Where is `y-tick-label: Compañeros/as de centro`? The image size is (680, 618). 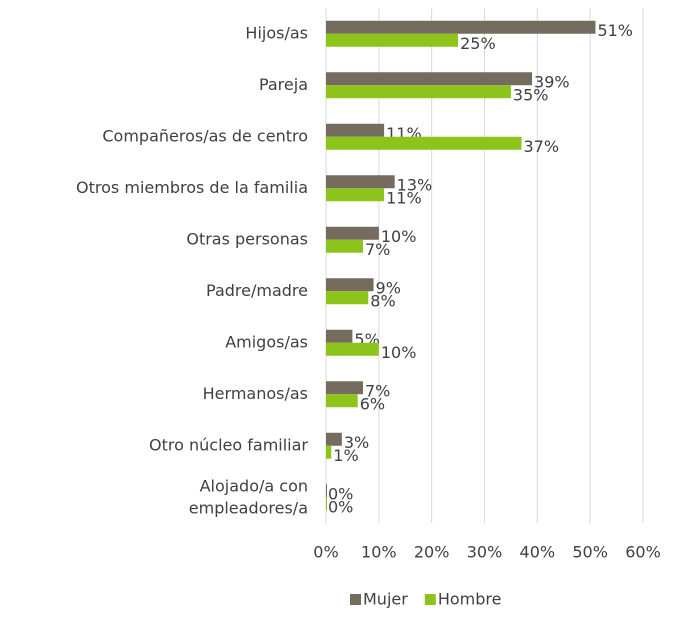 y-tick-label: Compañeros/as de centro is located at coordinates (205, 135).